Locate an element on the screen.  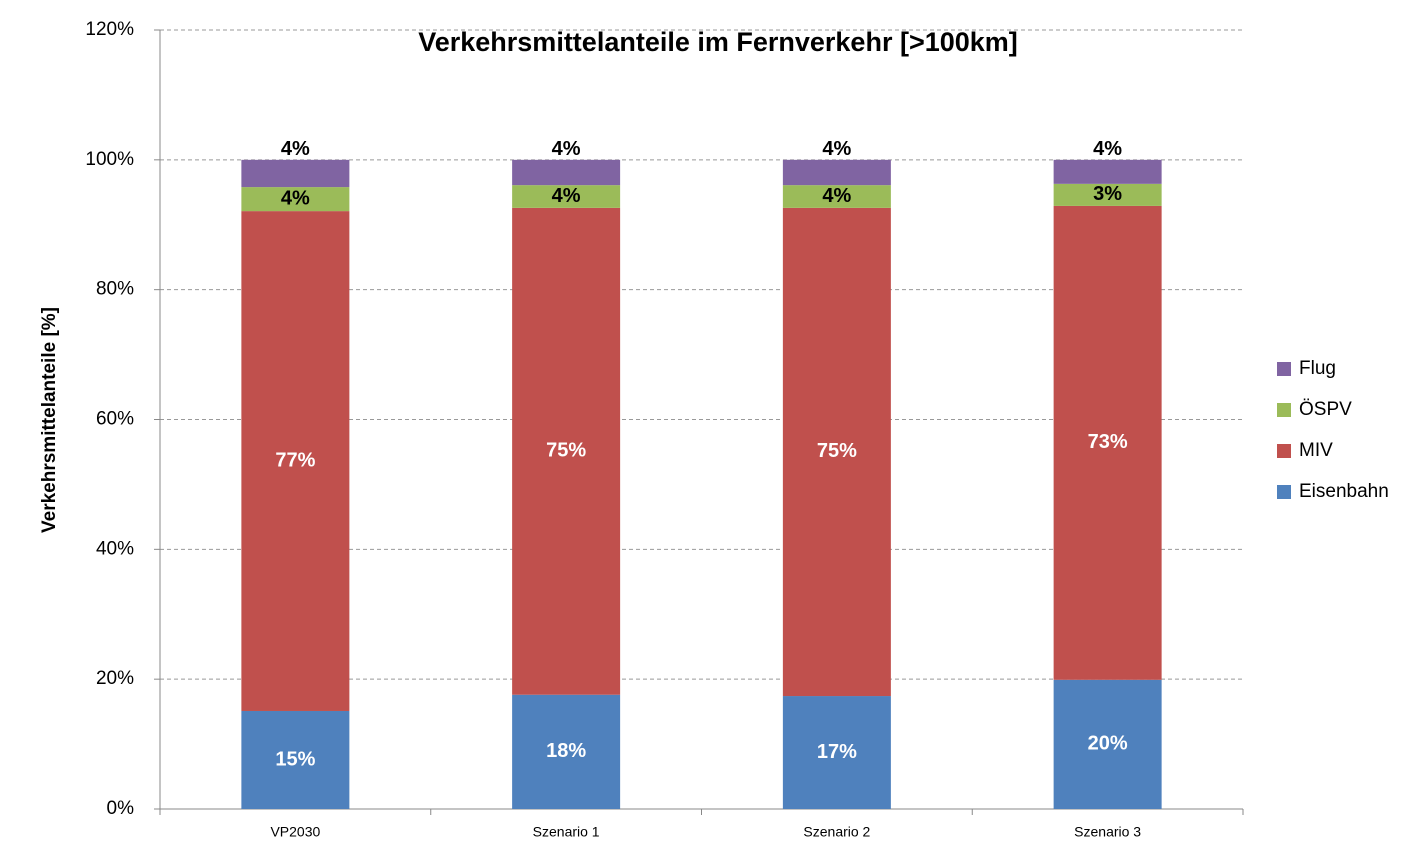
data-label: 17% is located at coordinates (837, 752).